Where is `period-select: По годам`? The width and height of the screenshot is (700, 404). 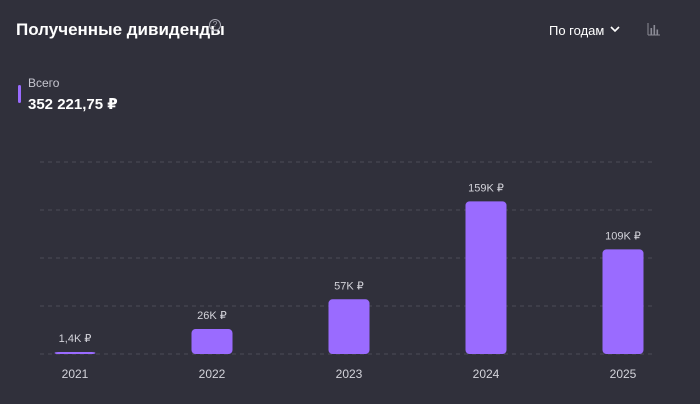
period-select: По годам is located at coordinates (577, 30).